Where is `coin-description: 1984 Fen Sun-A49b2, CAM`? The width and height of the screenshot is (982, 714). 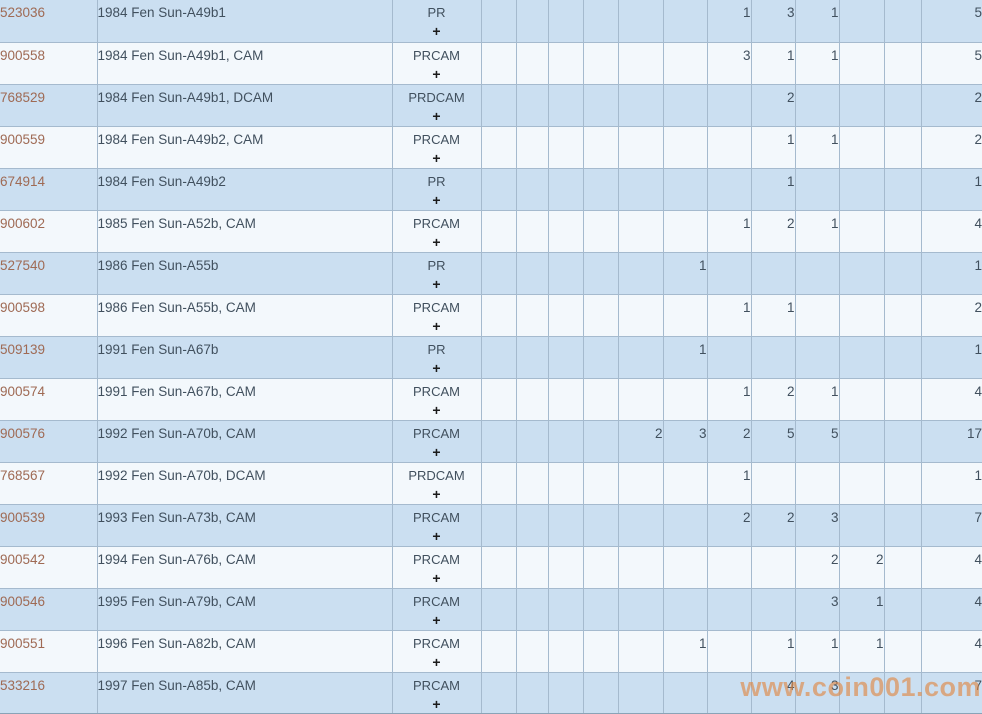 coin-description: 1984 Fen Sun-A49b2, CAM is located at coordinates (245, 147).